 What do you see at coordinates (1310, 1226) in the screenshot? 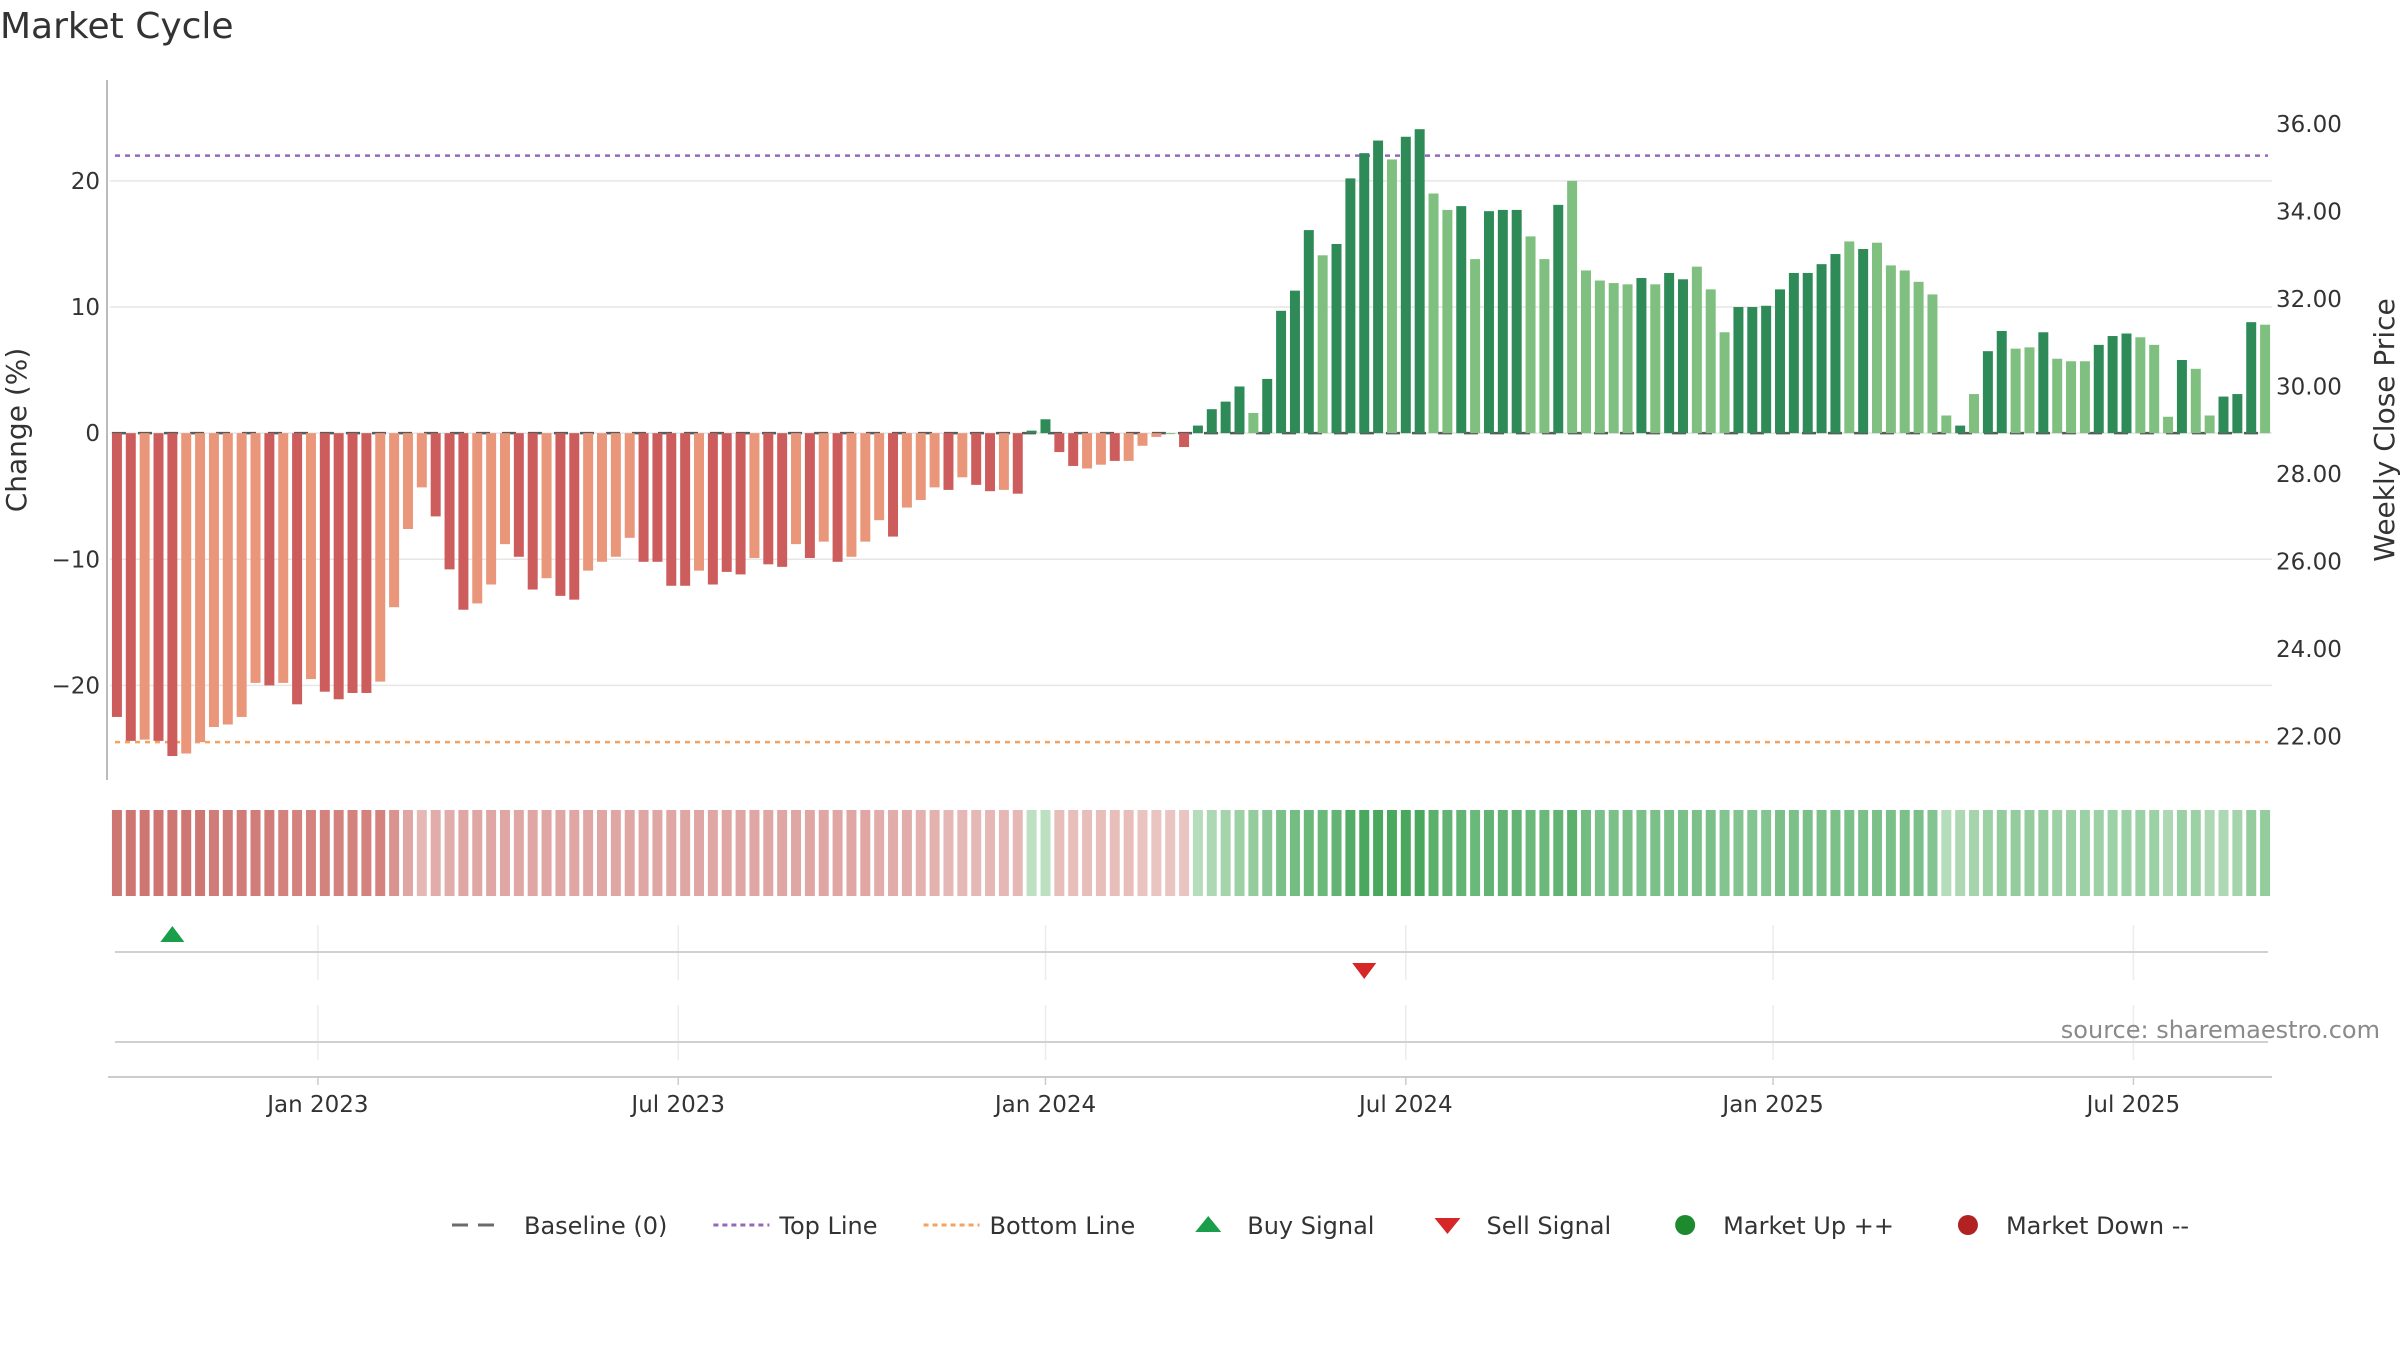
I see `legend-label: Buy Signal` at bounding box center [1310, 1226].